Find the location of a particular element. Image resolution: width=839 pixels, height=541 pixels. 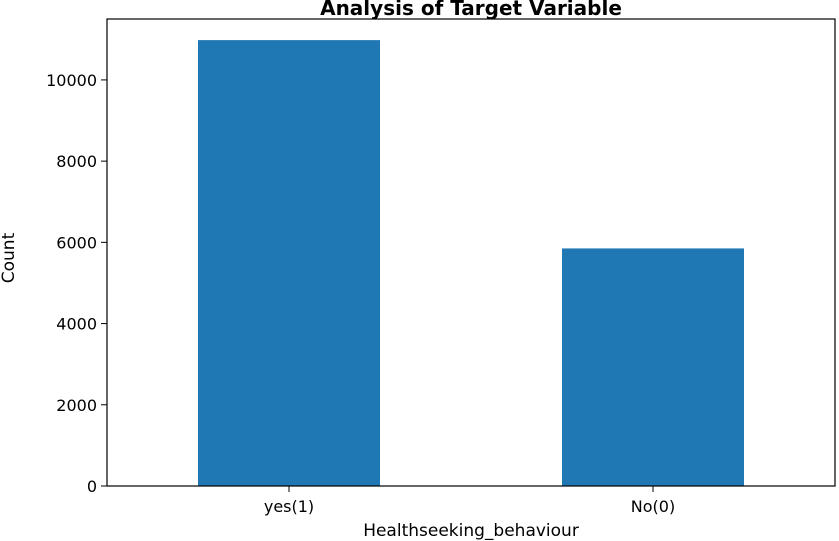

x-tick-label: No(0) is located at coordinates (653, 506).